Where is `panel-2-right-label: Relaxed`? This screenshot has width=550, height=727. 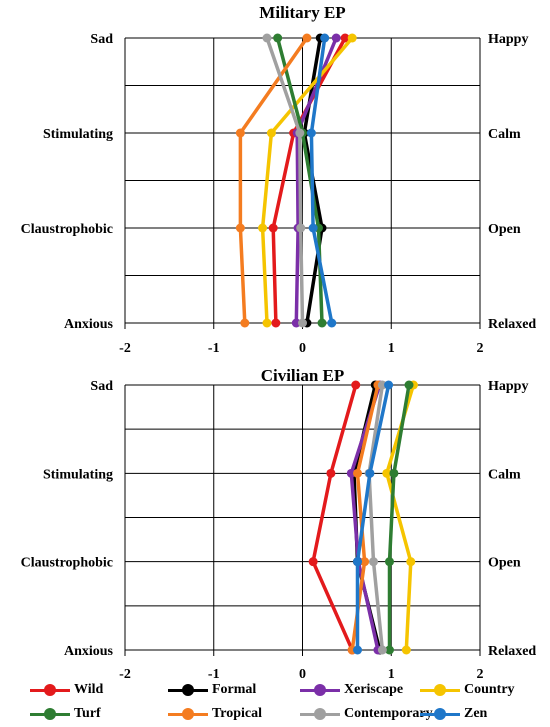
panel-2-right-label: Relaxed is located at coordinates (512, 651).